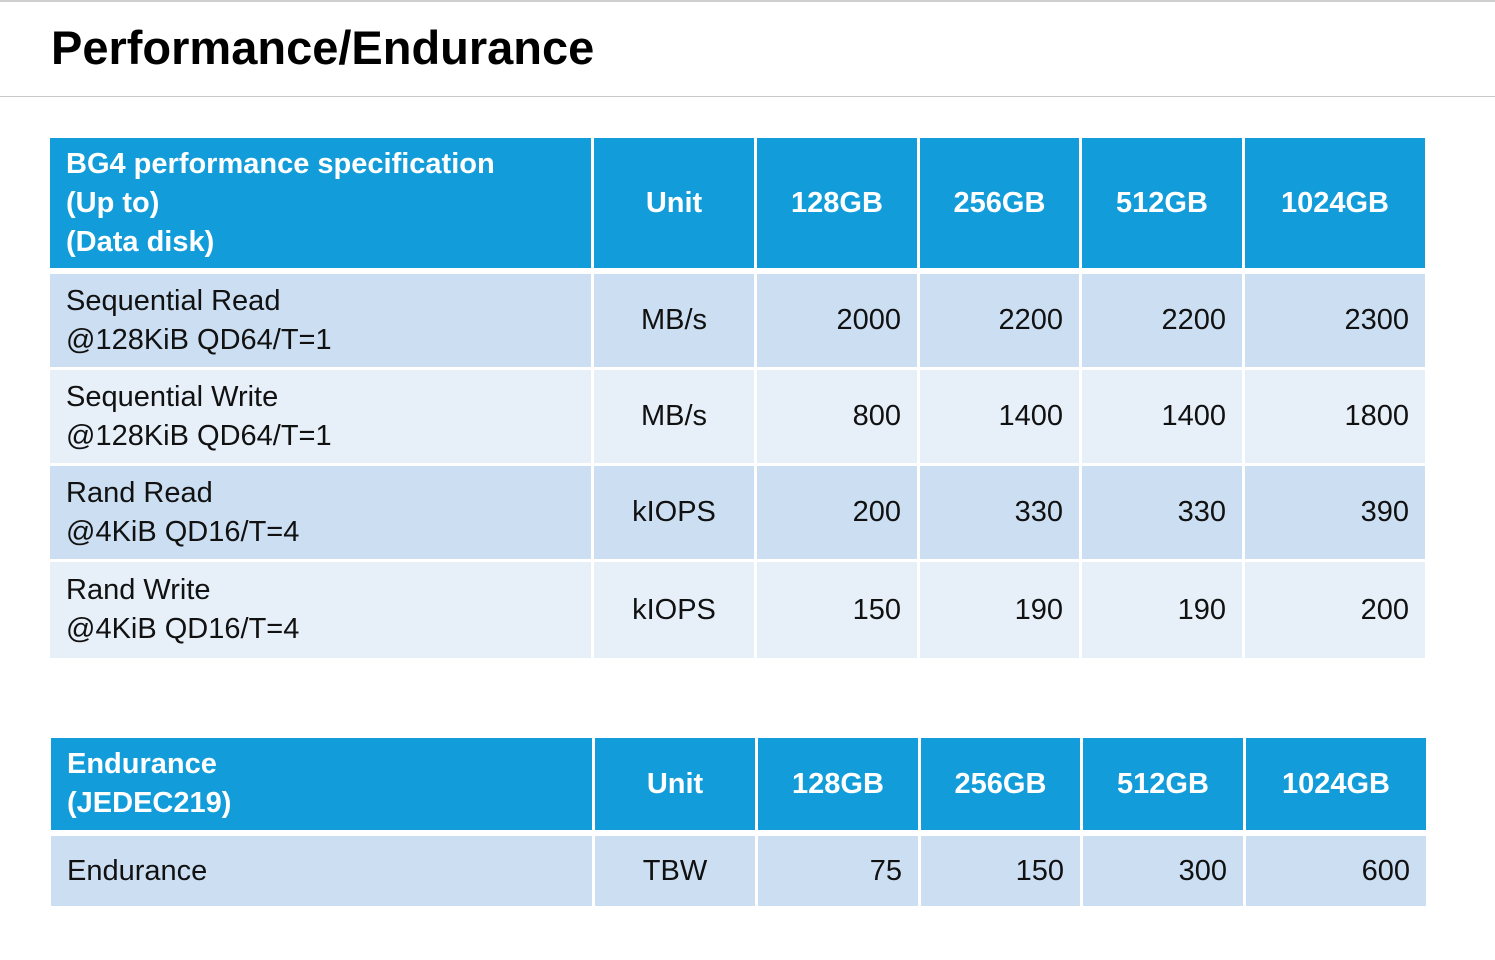 The image size is (1495, 960). What do you see at coordinates (1164, 871) in the screenshot?
I see `row-value: 300` at bounding box center [1164, 871].